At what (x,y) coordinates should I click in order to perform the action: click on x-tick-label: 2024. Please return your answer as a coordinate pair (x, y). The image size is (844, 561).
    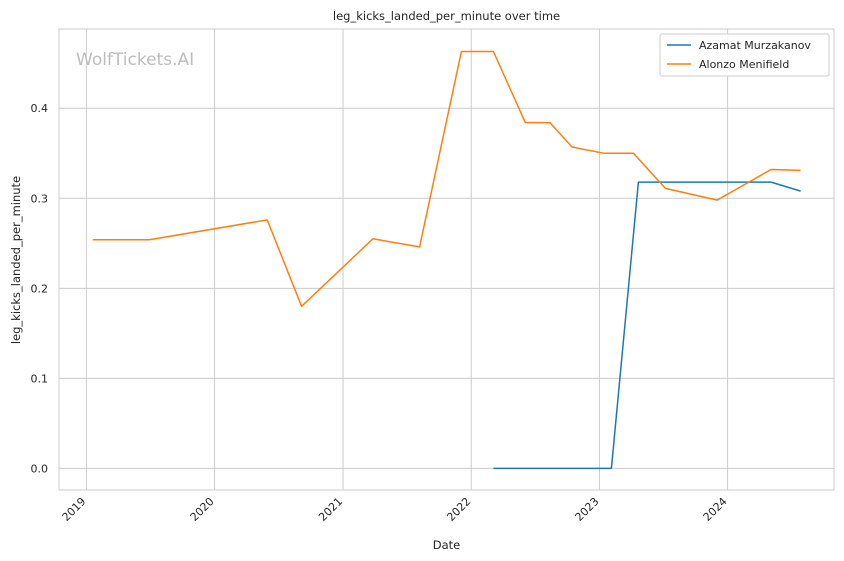
    Looking at the image, I should click on (715, 509).